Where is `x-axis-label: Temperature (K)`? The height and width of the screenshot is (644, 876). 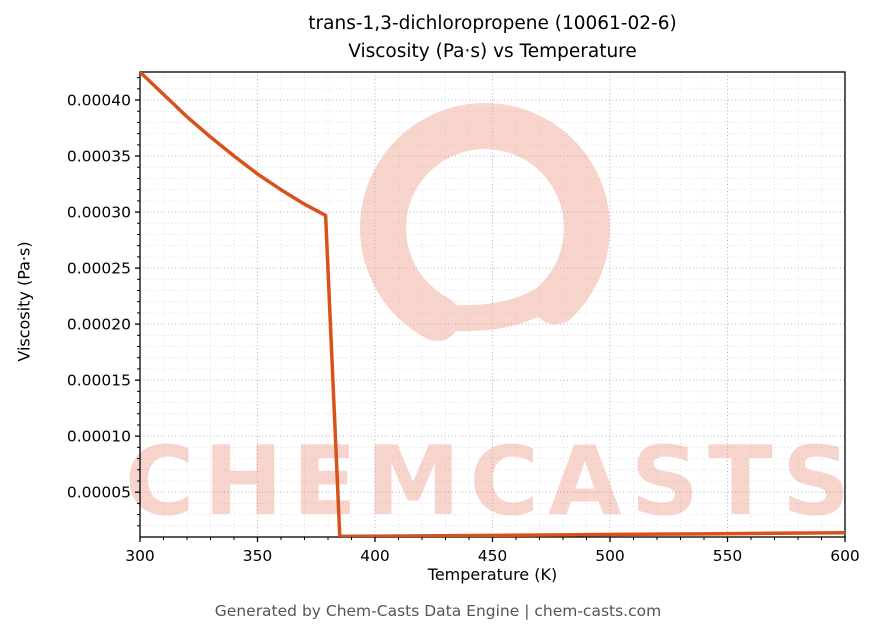 x-axis-label: Temperature (K) is located at coordinates (492, 574).